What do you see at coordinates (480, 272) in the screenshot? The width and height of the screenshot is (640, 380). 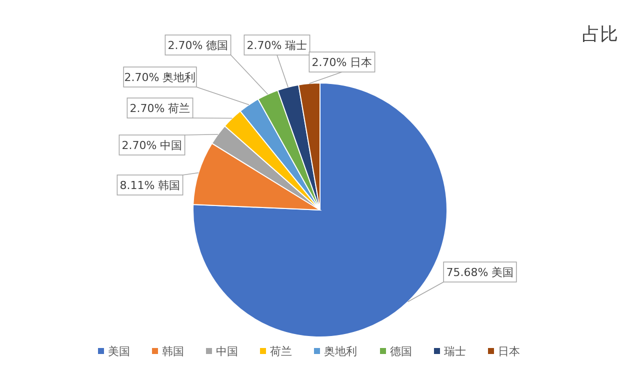 I see `text: 75.68% 美国` at bounding box center [480, 272].